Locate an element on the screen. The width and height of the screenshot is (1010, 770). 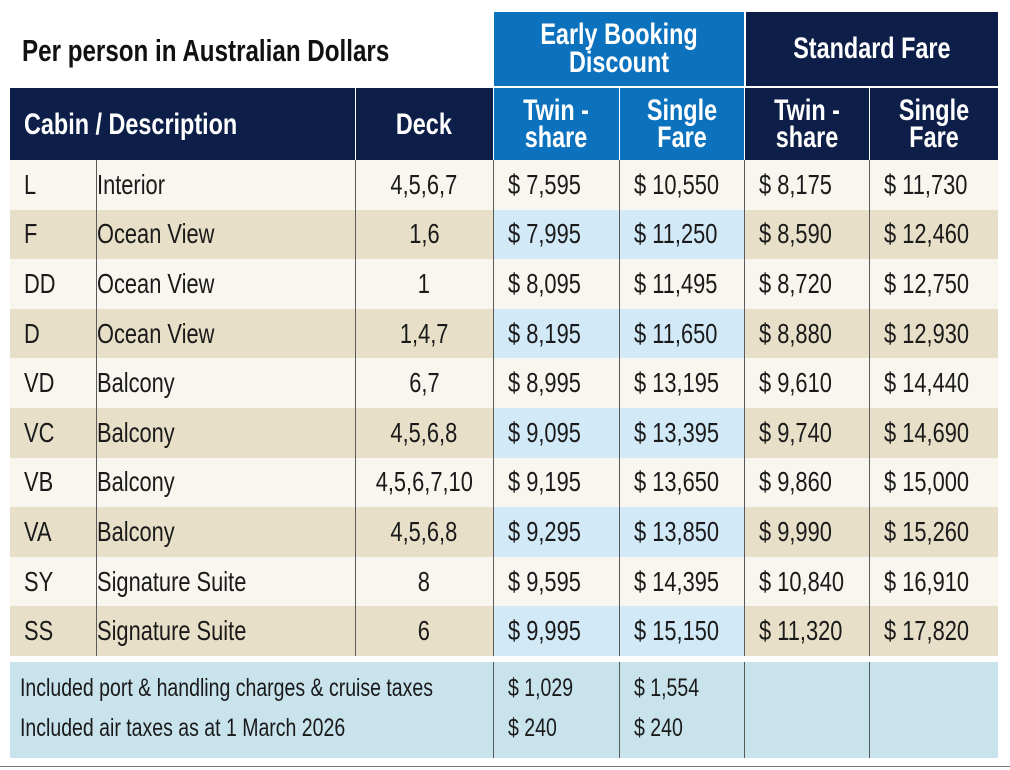
std-single-fare-price: $ 12,930 is located at coordinates (933, 333).